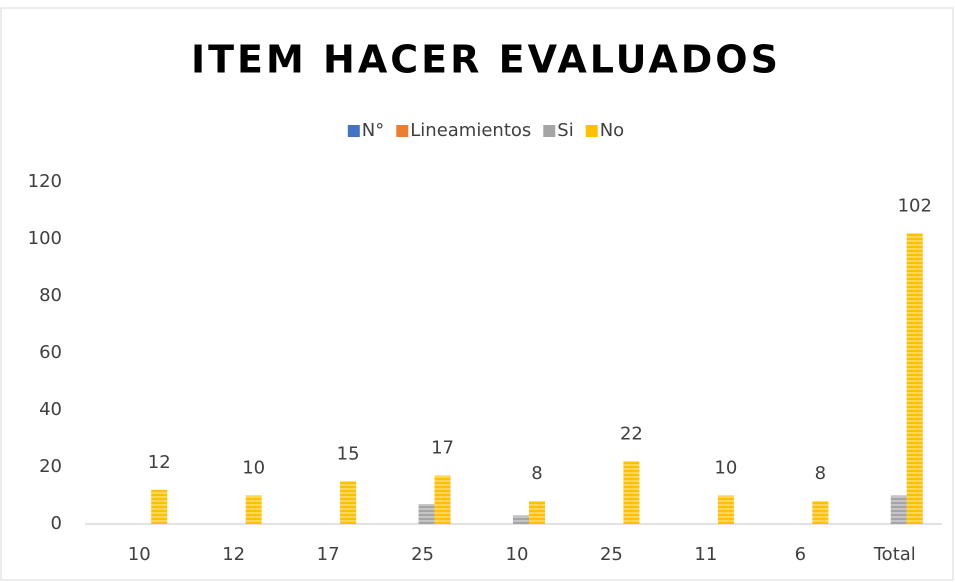 The image size is (955, 582). What do you see at coordinates (233, 554) in the screenshot?
I see `x-tick-label: 12` at bounding box center [233, 554].